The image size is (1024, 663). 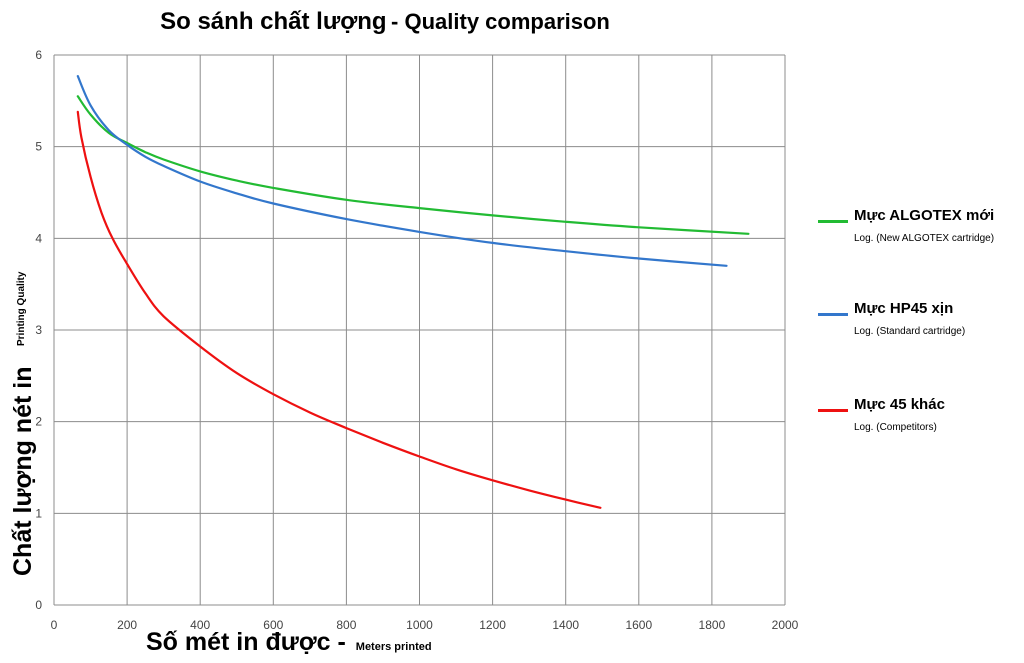 What do you see at coordinates (500, 21) in the screenshot?
I see `chart-title-en: - Quality comparison` at bounding box center [500, 21].